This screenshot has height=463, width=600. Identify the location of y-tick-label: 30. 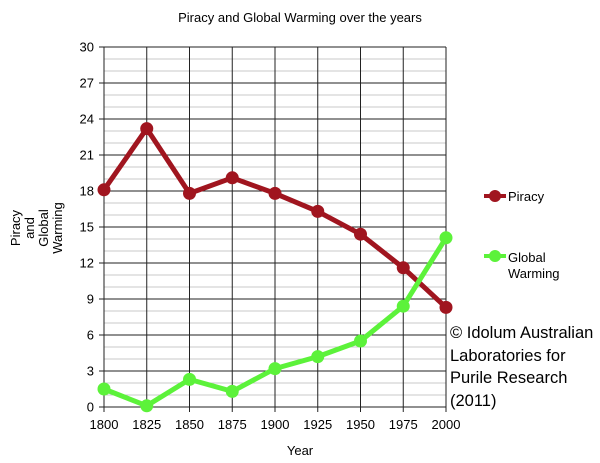
(87, 47).